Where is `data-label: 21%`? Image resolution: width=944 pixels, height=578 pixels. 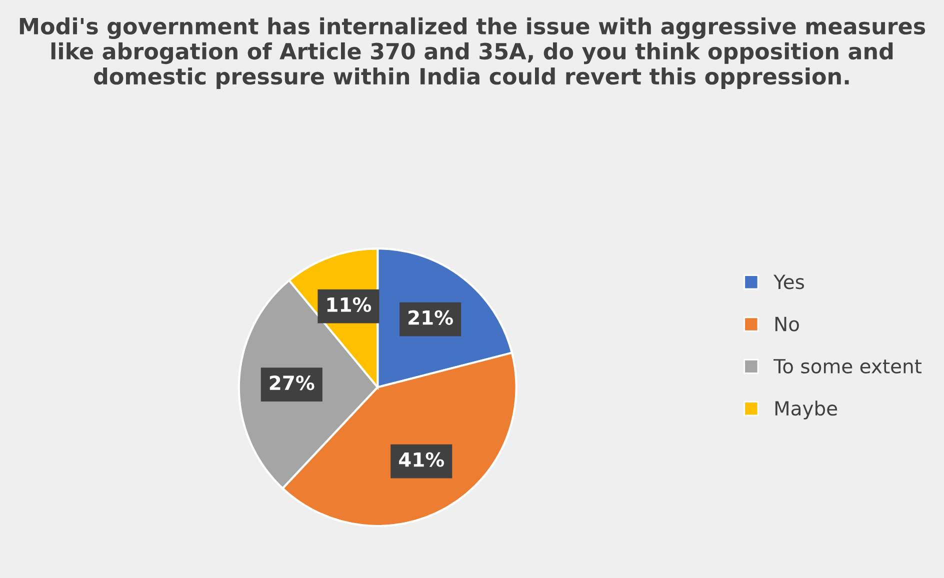 data-label: 21% is located at coordinates (430, 317).